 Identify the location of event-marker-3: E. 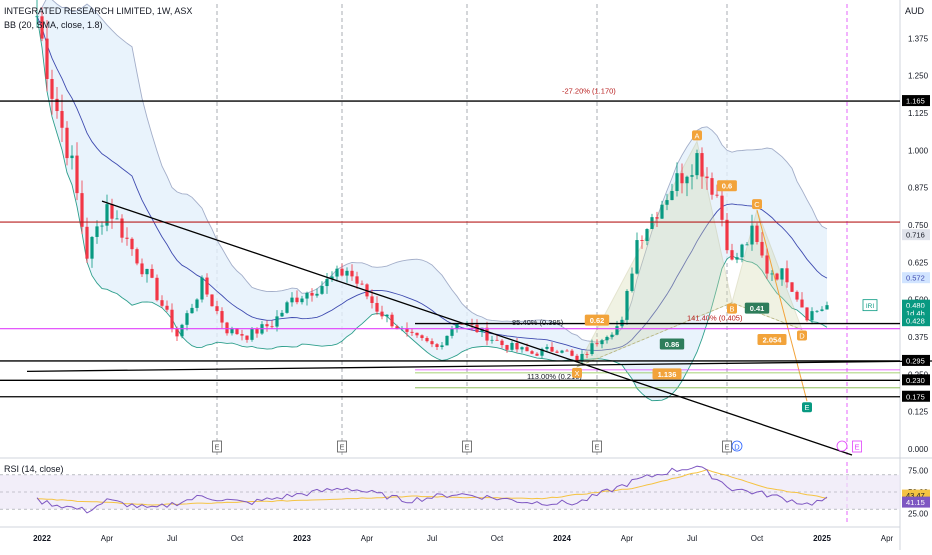
(596, 447).